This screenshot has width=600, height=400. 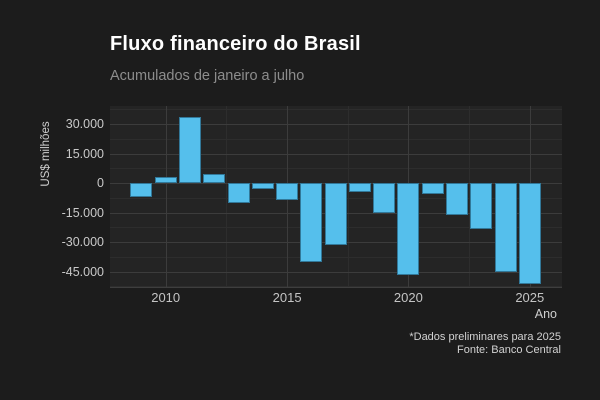 I want to click on bar-2009, so click(x=141, y=190).